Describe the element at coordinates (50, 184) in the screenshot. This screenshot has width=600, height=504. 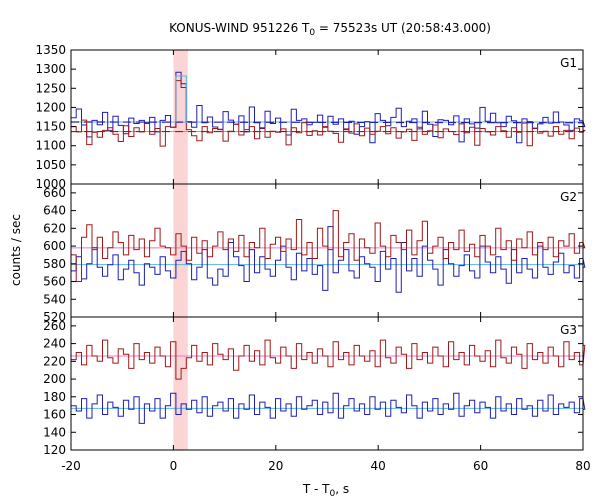
I see `y-tick-label: 1000` at that location.